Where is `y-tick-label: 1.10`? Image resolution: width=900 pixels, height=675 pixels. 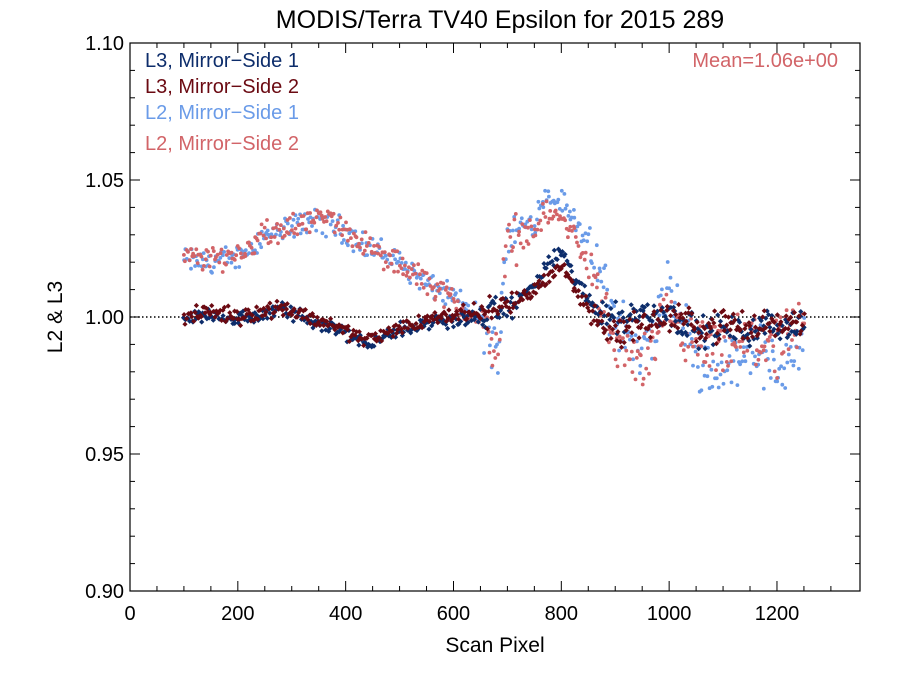
y-tick-label: 1.10 is located at coordinates (104, 44).